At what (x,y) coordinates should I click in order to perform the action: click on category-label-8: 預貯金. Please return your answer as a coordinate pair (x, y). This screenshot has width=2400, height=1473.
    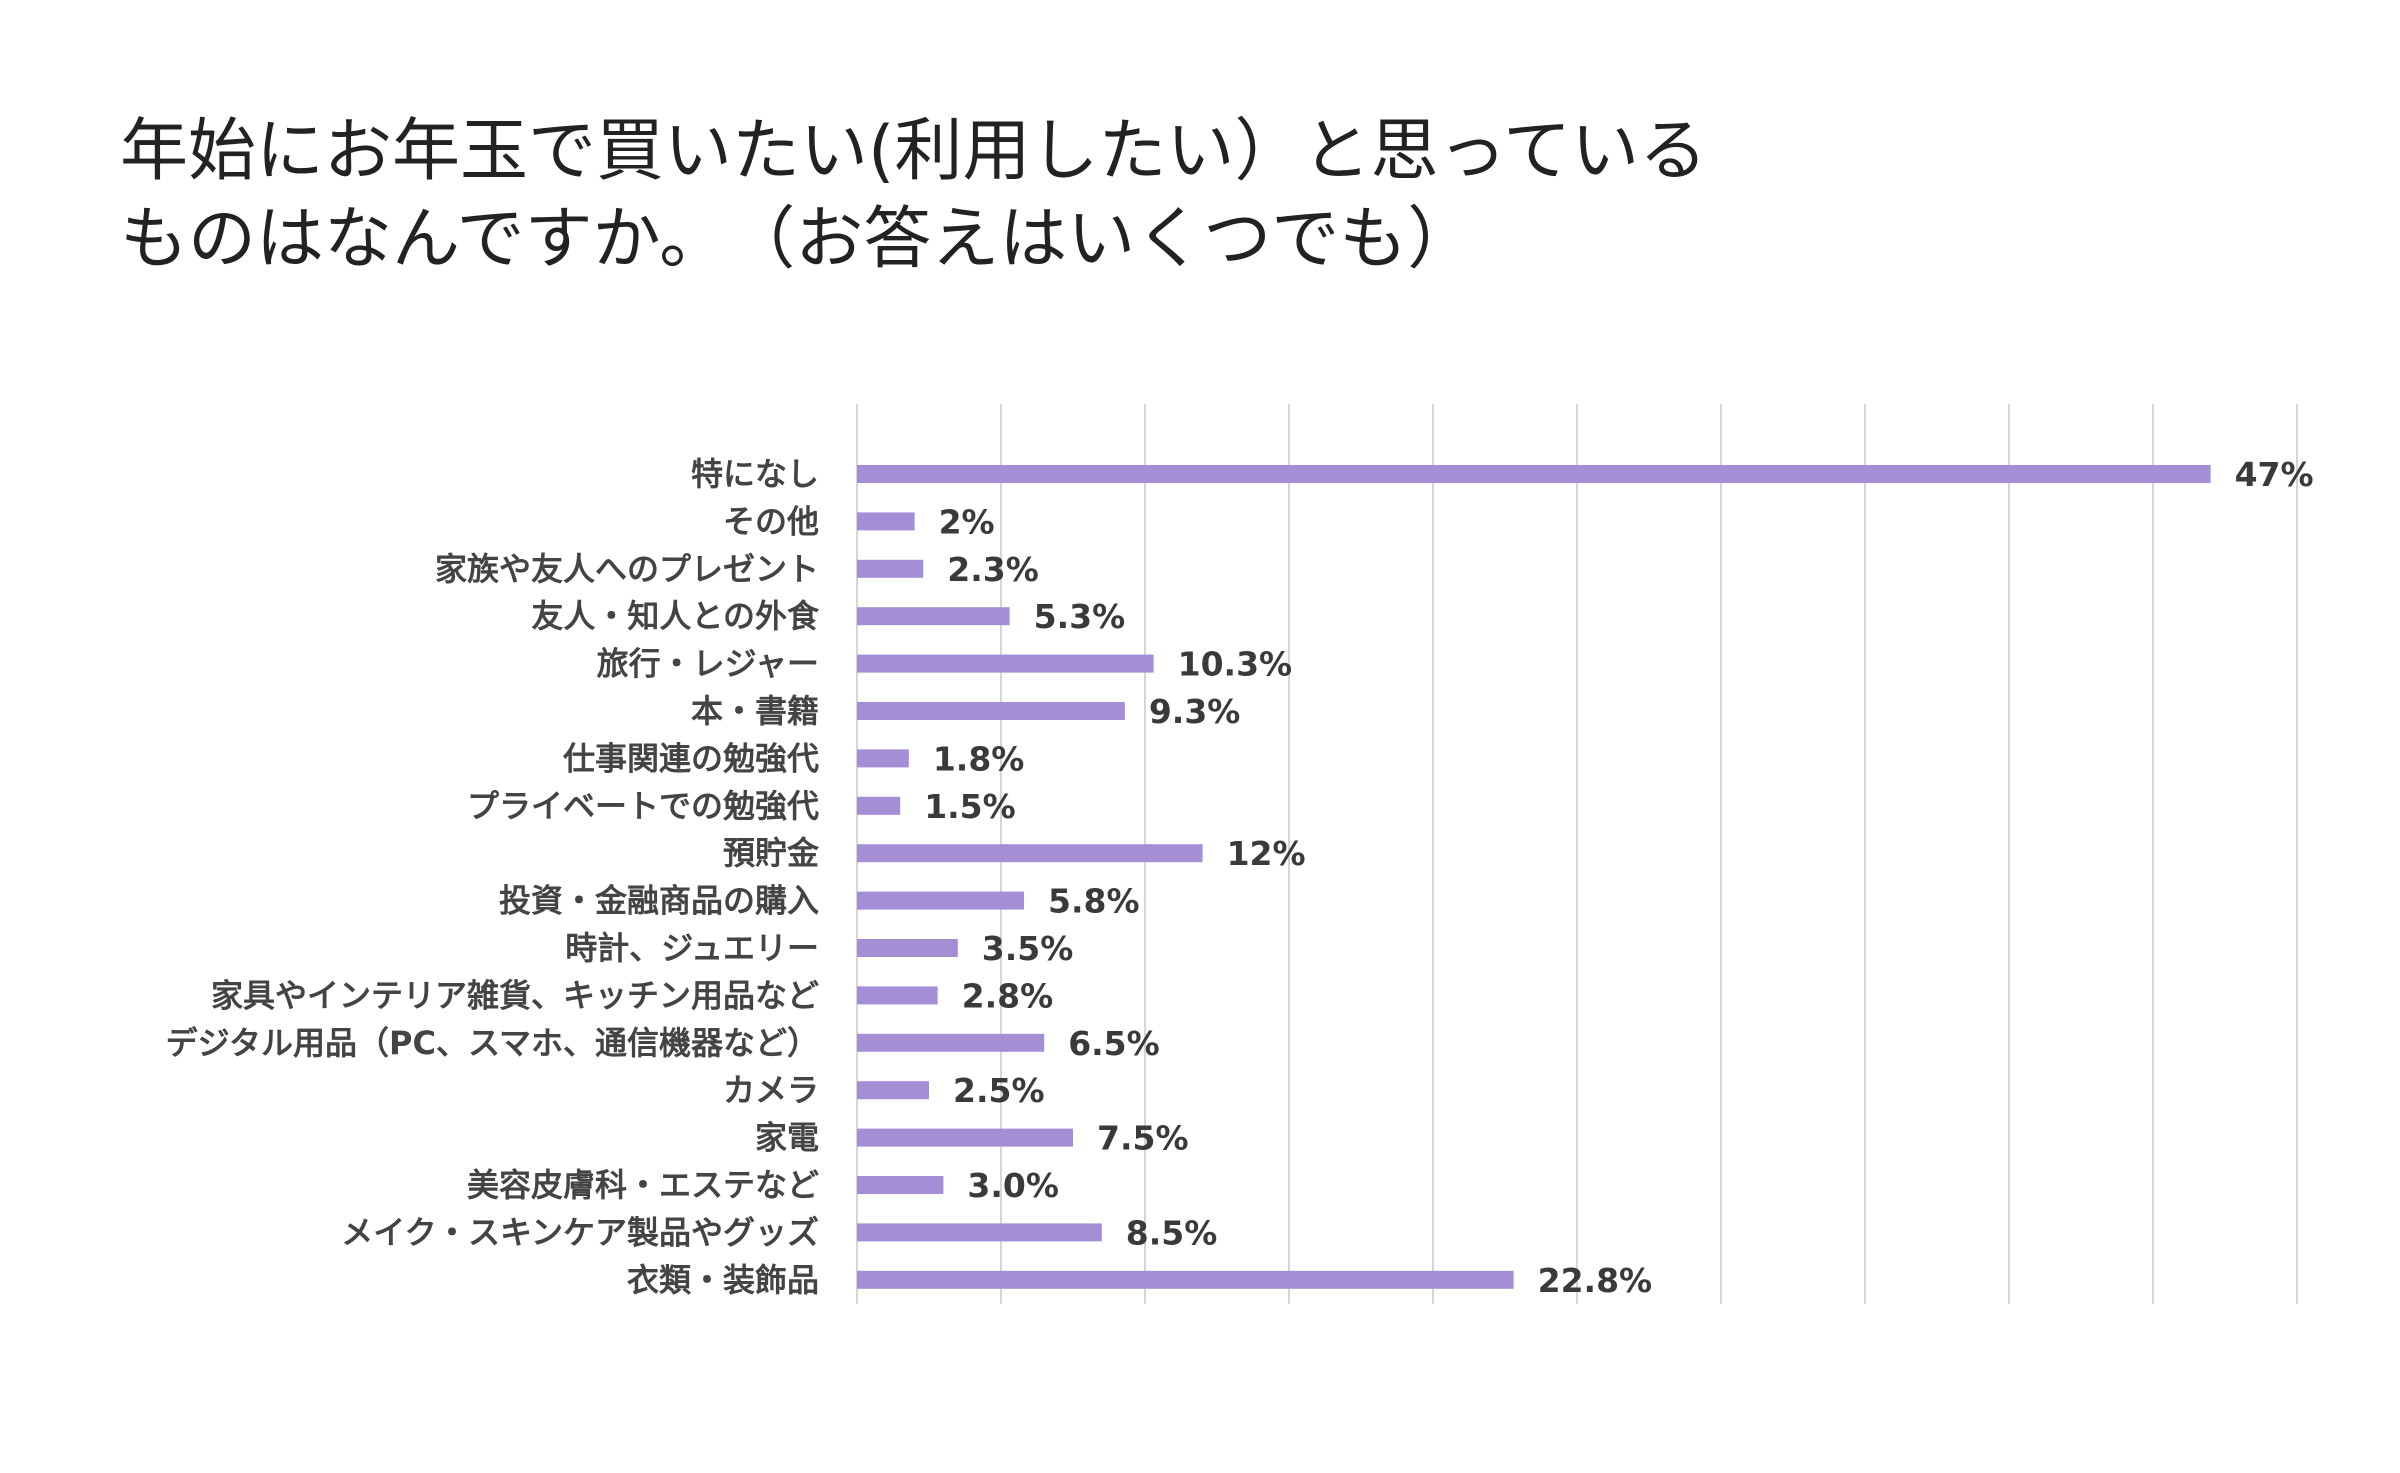
    Looking at the image, I should click on (771, 853).